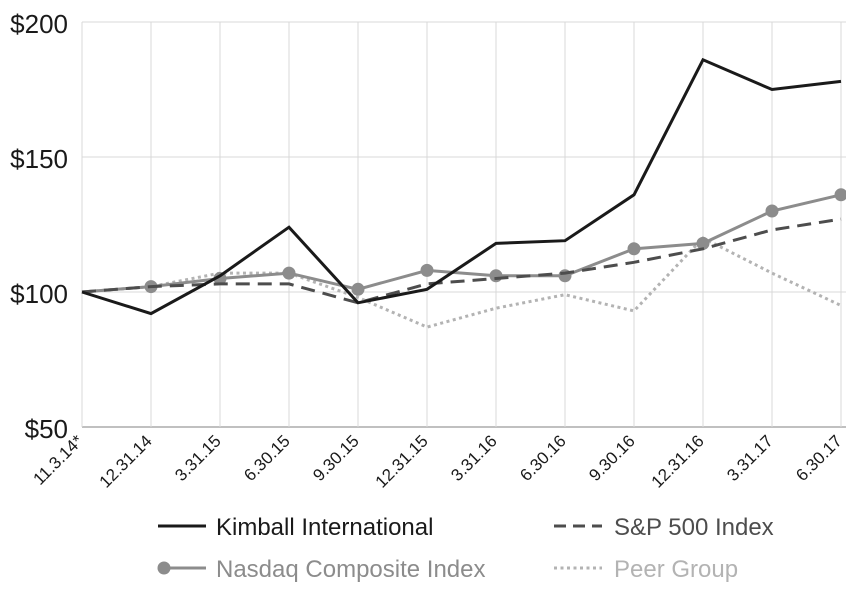 The height and width of the screenshot is (590, 846). I want to click on y-tick-label: $100, so click(39, 294).